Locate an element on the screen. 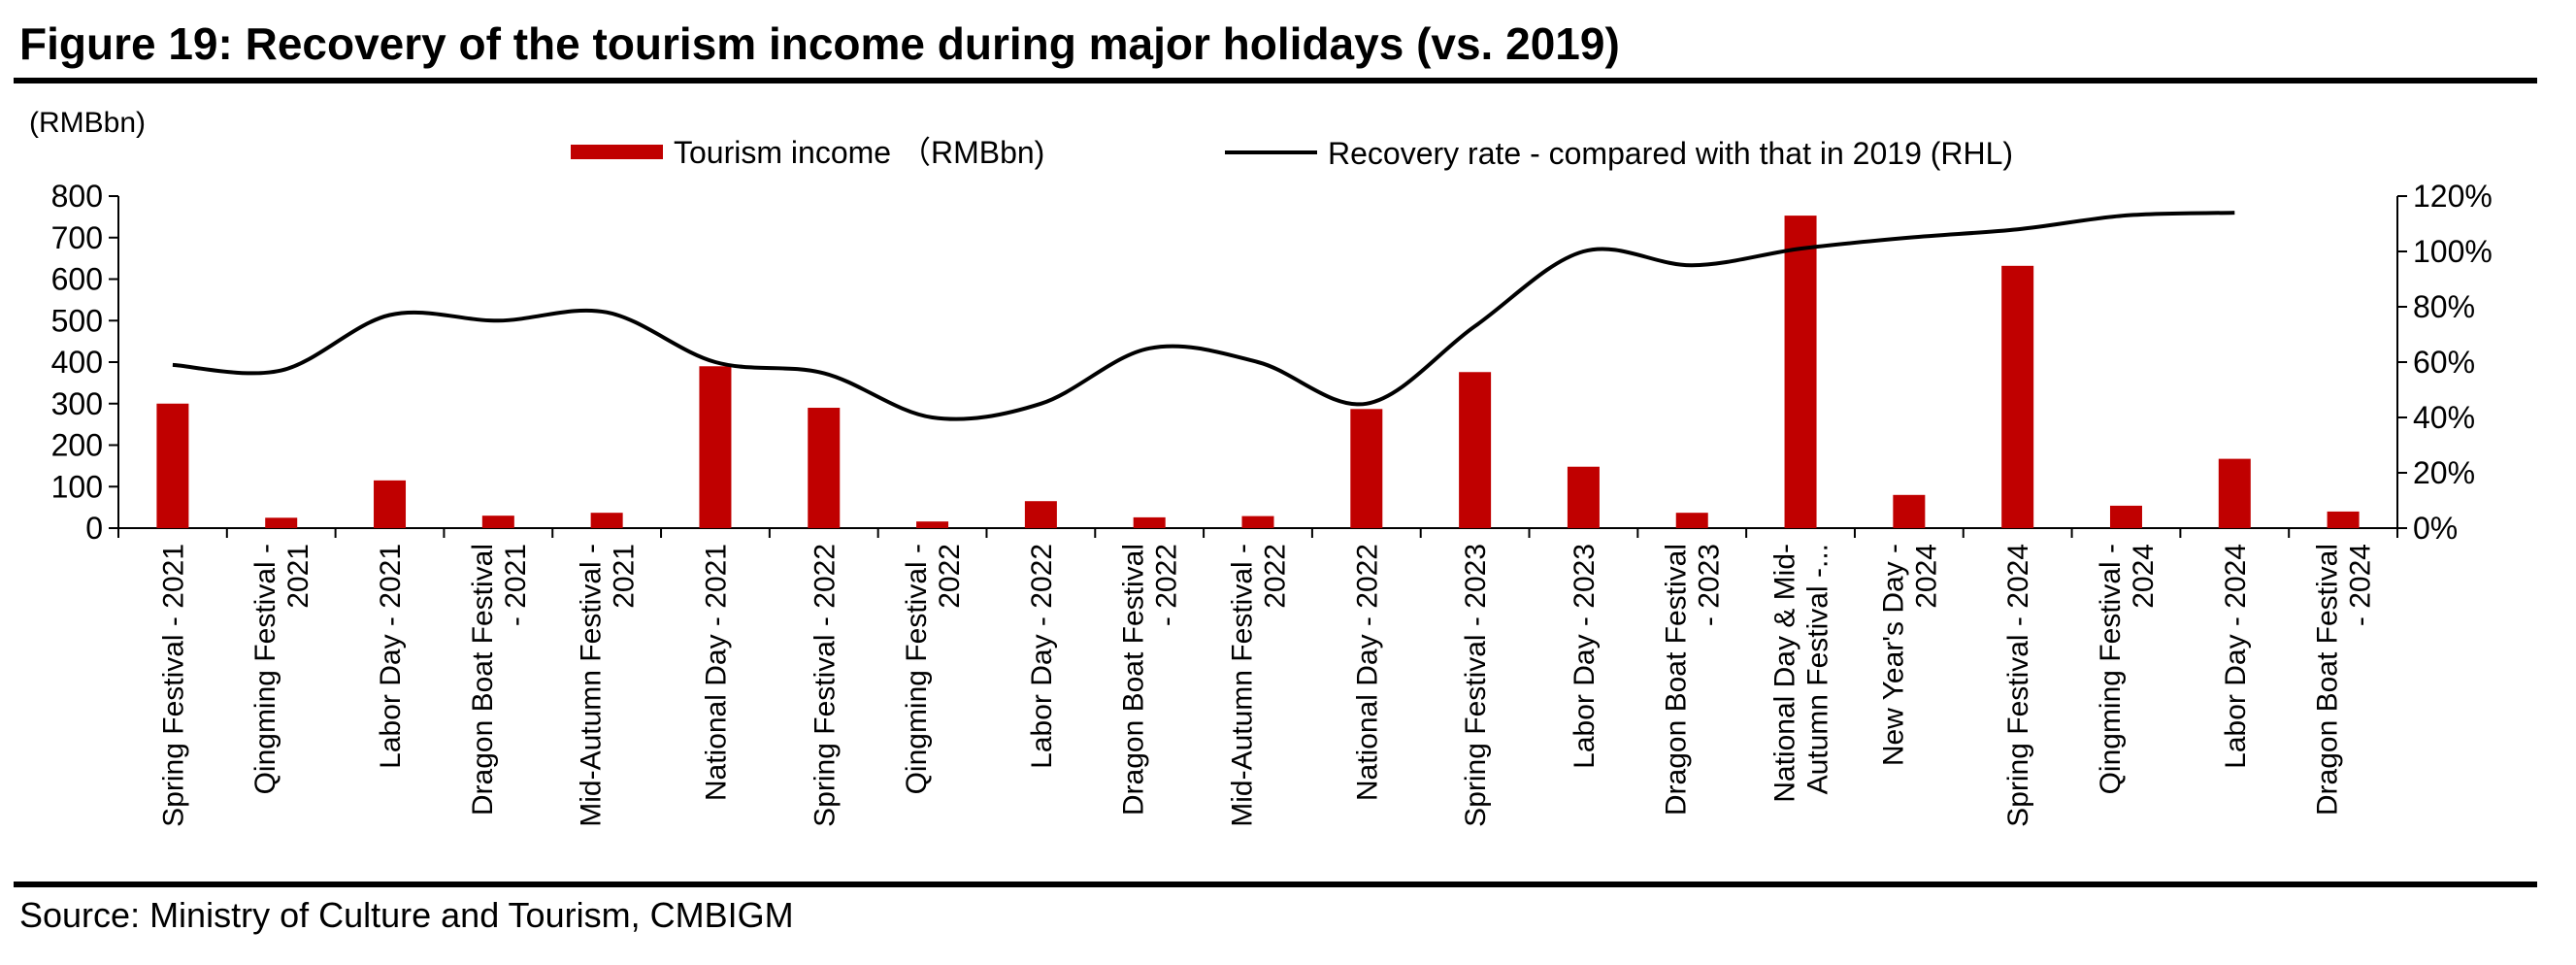 The width and height of the screenshot is (2576, 965). x-tick-label: Labor Day - 2024 is located at coordinates (2236, 657).